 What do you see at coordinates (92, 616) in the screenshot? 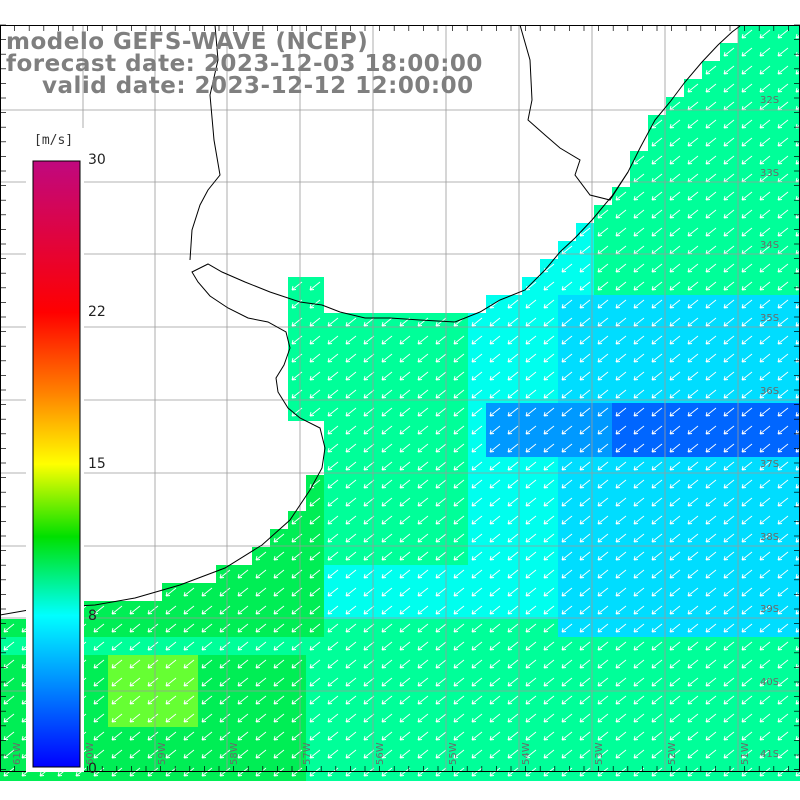
I see `colorbar-tick-8: 8` at bounding box center [92, 616].